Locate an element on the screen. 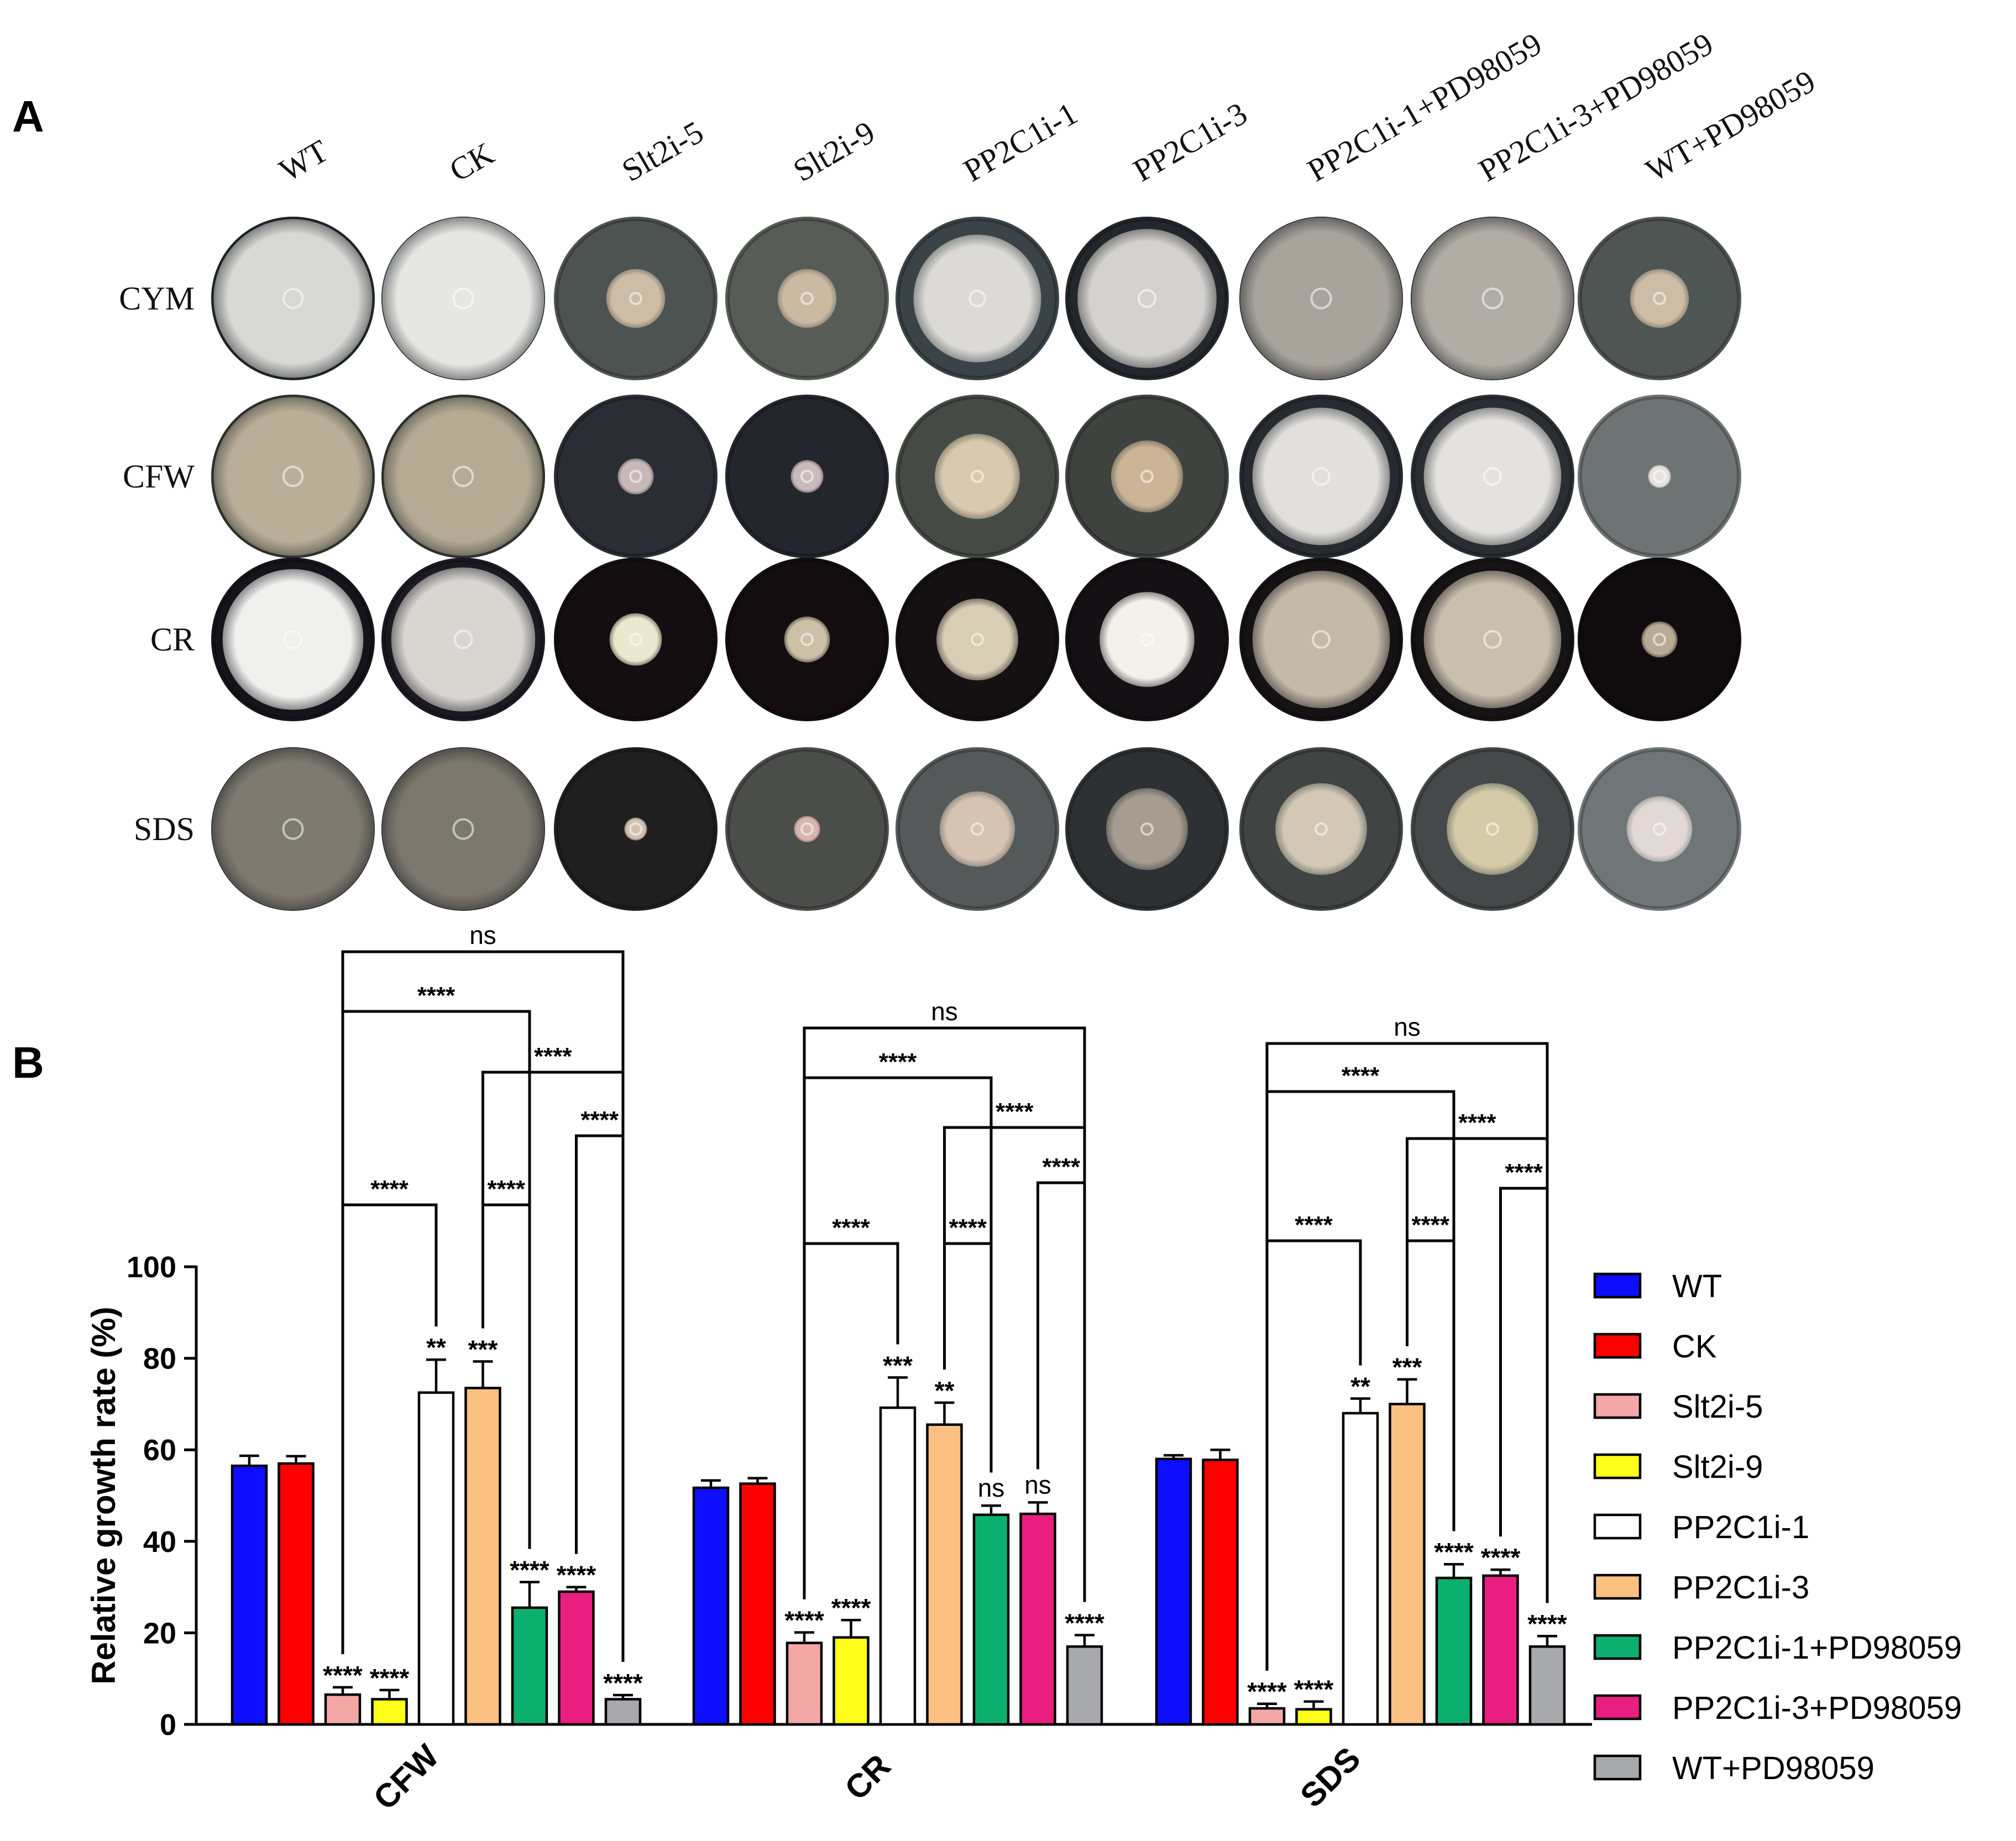 The width and height of the screenshot is (2016, 1841). bar-SDS-PP2C1i-1+PD98059 is located at coordinates (1454, 1651).